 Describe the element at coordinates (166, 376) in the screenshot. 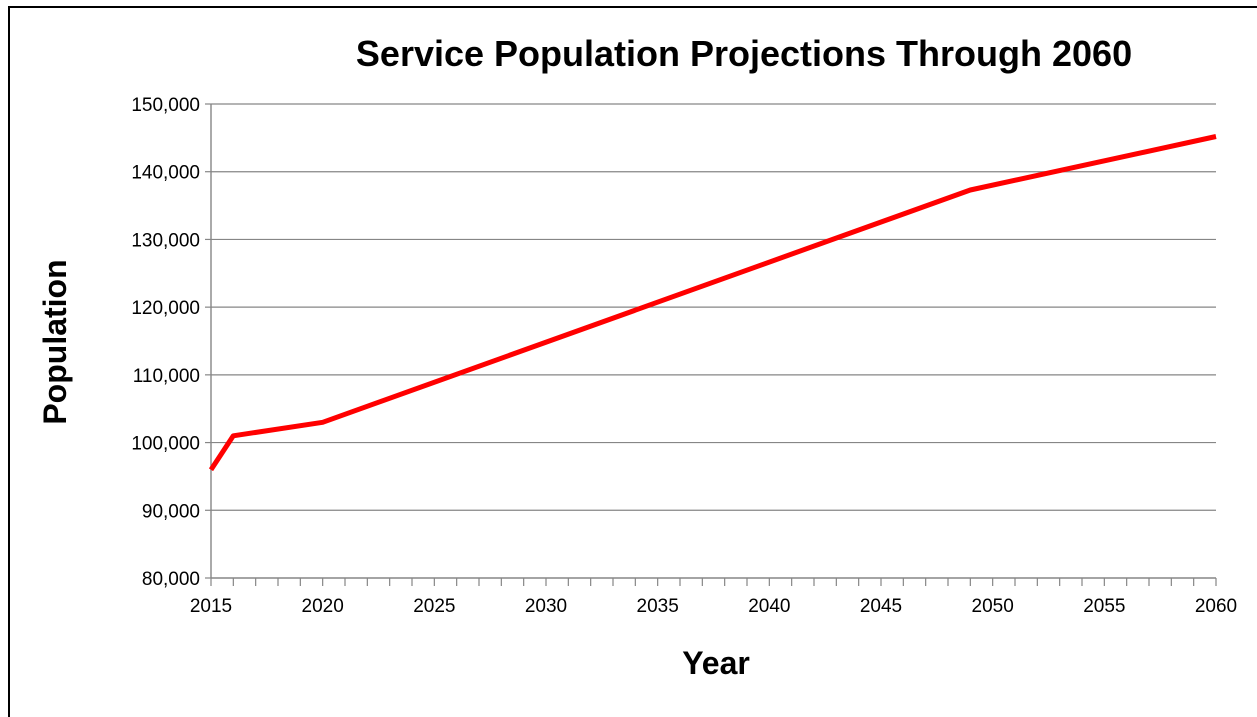

I see `y-tick-label: 110,000` at that location.